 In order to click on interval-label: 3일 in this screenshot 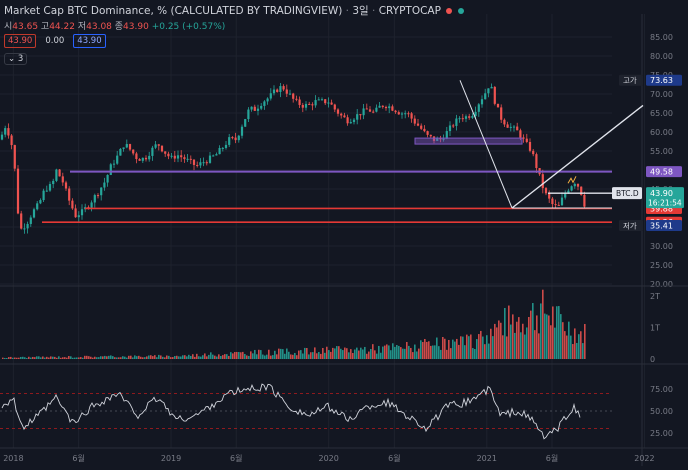, I will do `click(360, 11)`.